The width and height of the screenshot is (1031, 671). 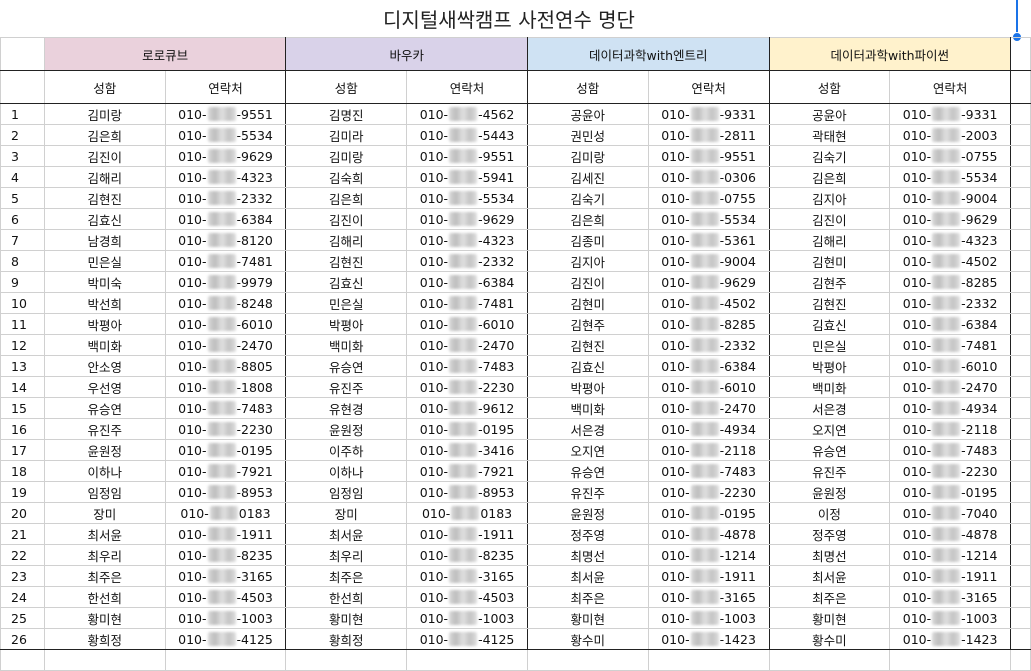 What do you see at coordinates (104, 513) in the screenshot?
I see `name-cell: 장미` at bounding box center [104, 513].